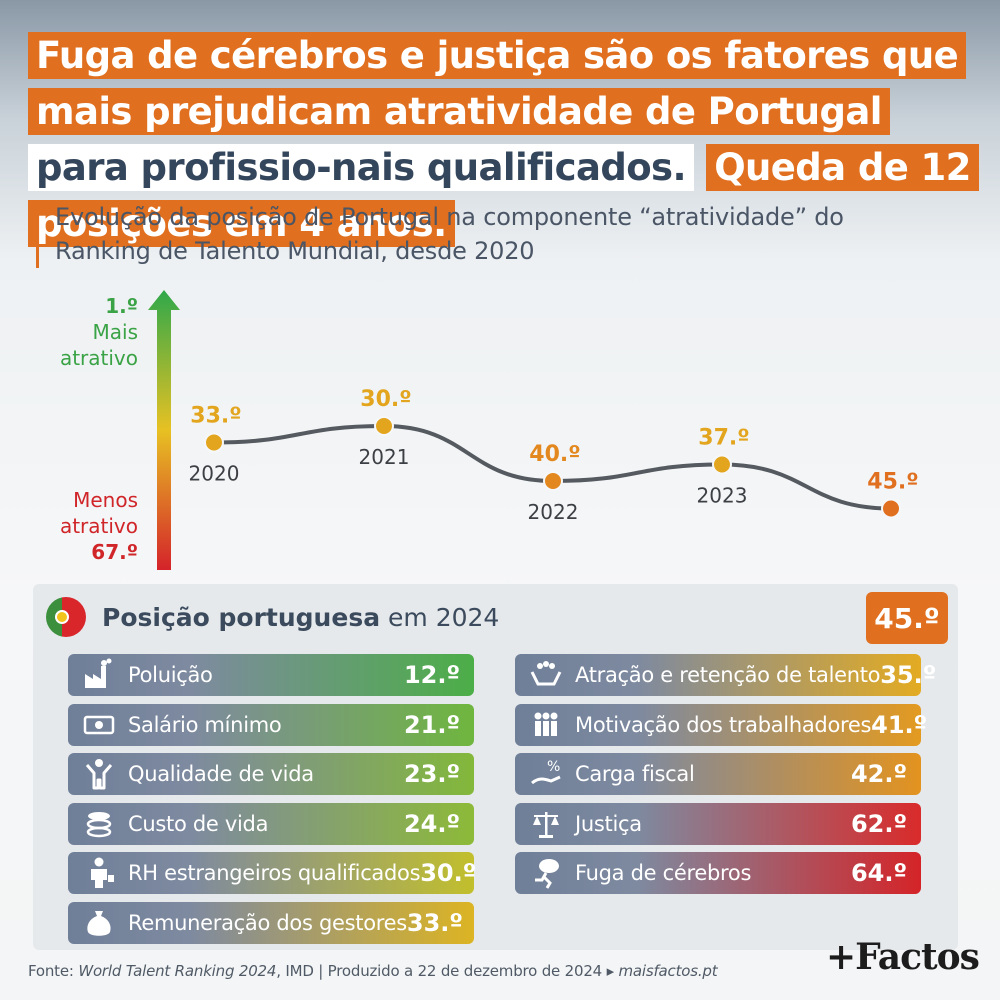  What do you see at coordinates (215, 416) in the screenshot?
I see `data-label-2020: 33.º` at bounding box center [215, 416].